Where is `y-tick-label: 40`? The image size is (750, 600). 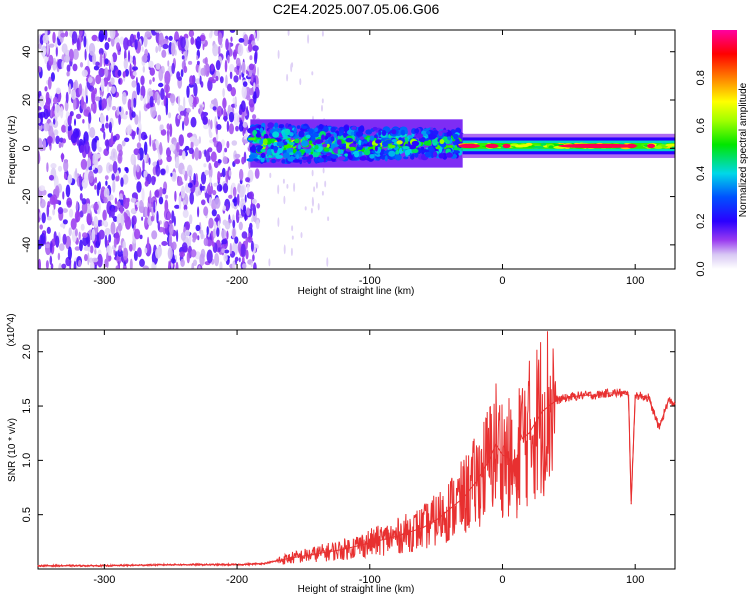
y-tick-label: 40 is located at coordinates (27, 52).